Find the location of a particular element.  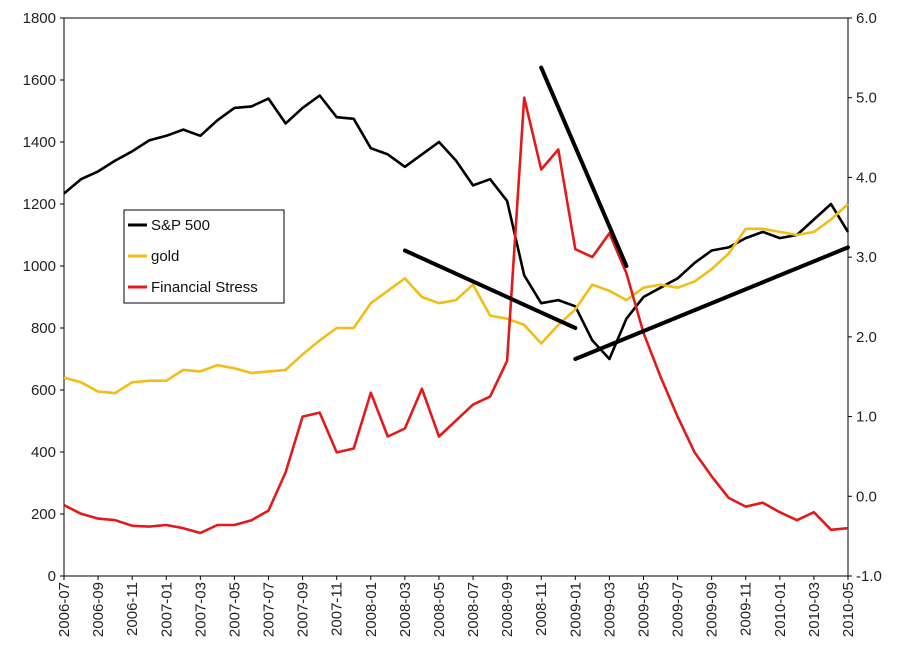

x-tick-label: 2007-07 is located at coordinates (269, 609).